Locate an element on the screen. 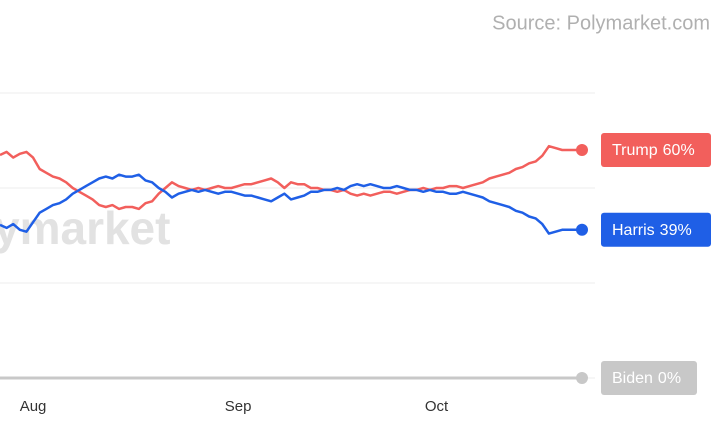  watermark: ymarket is located at coordinates (85, 228).